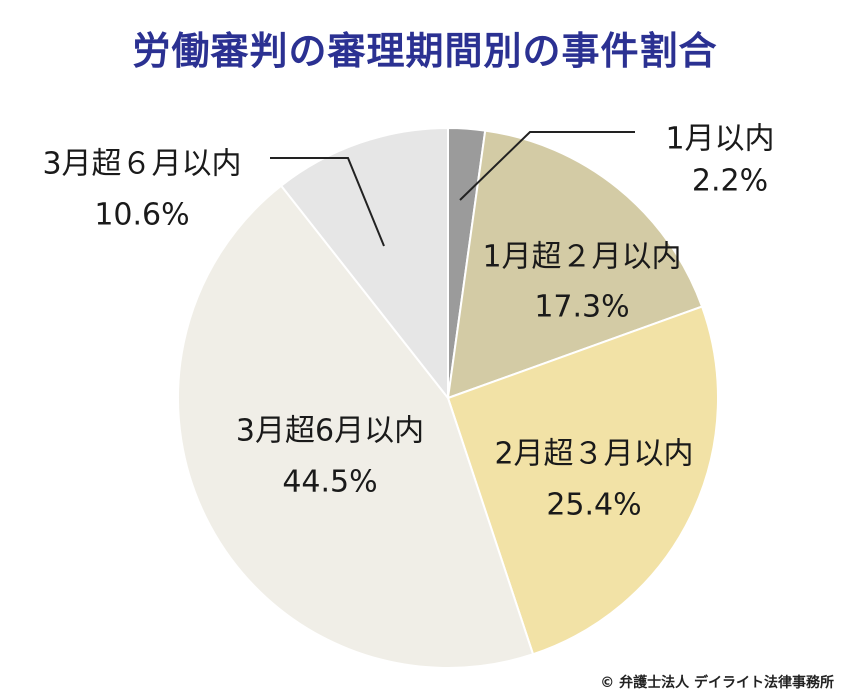 The image size is (850, 700). I want to click on slice-category-label-3: 2月超３月以内, so click(593, 454).